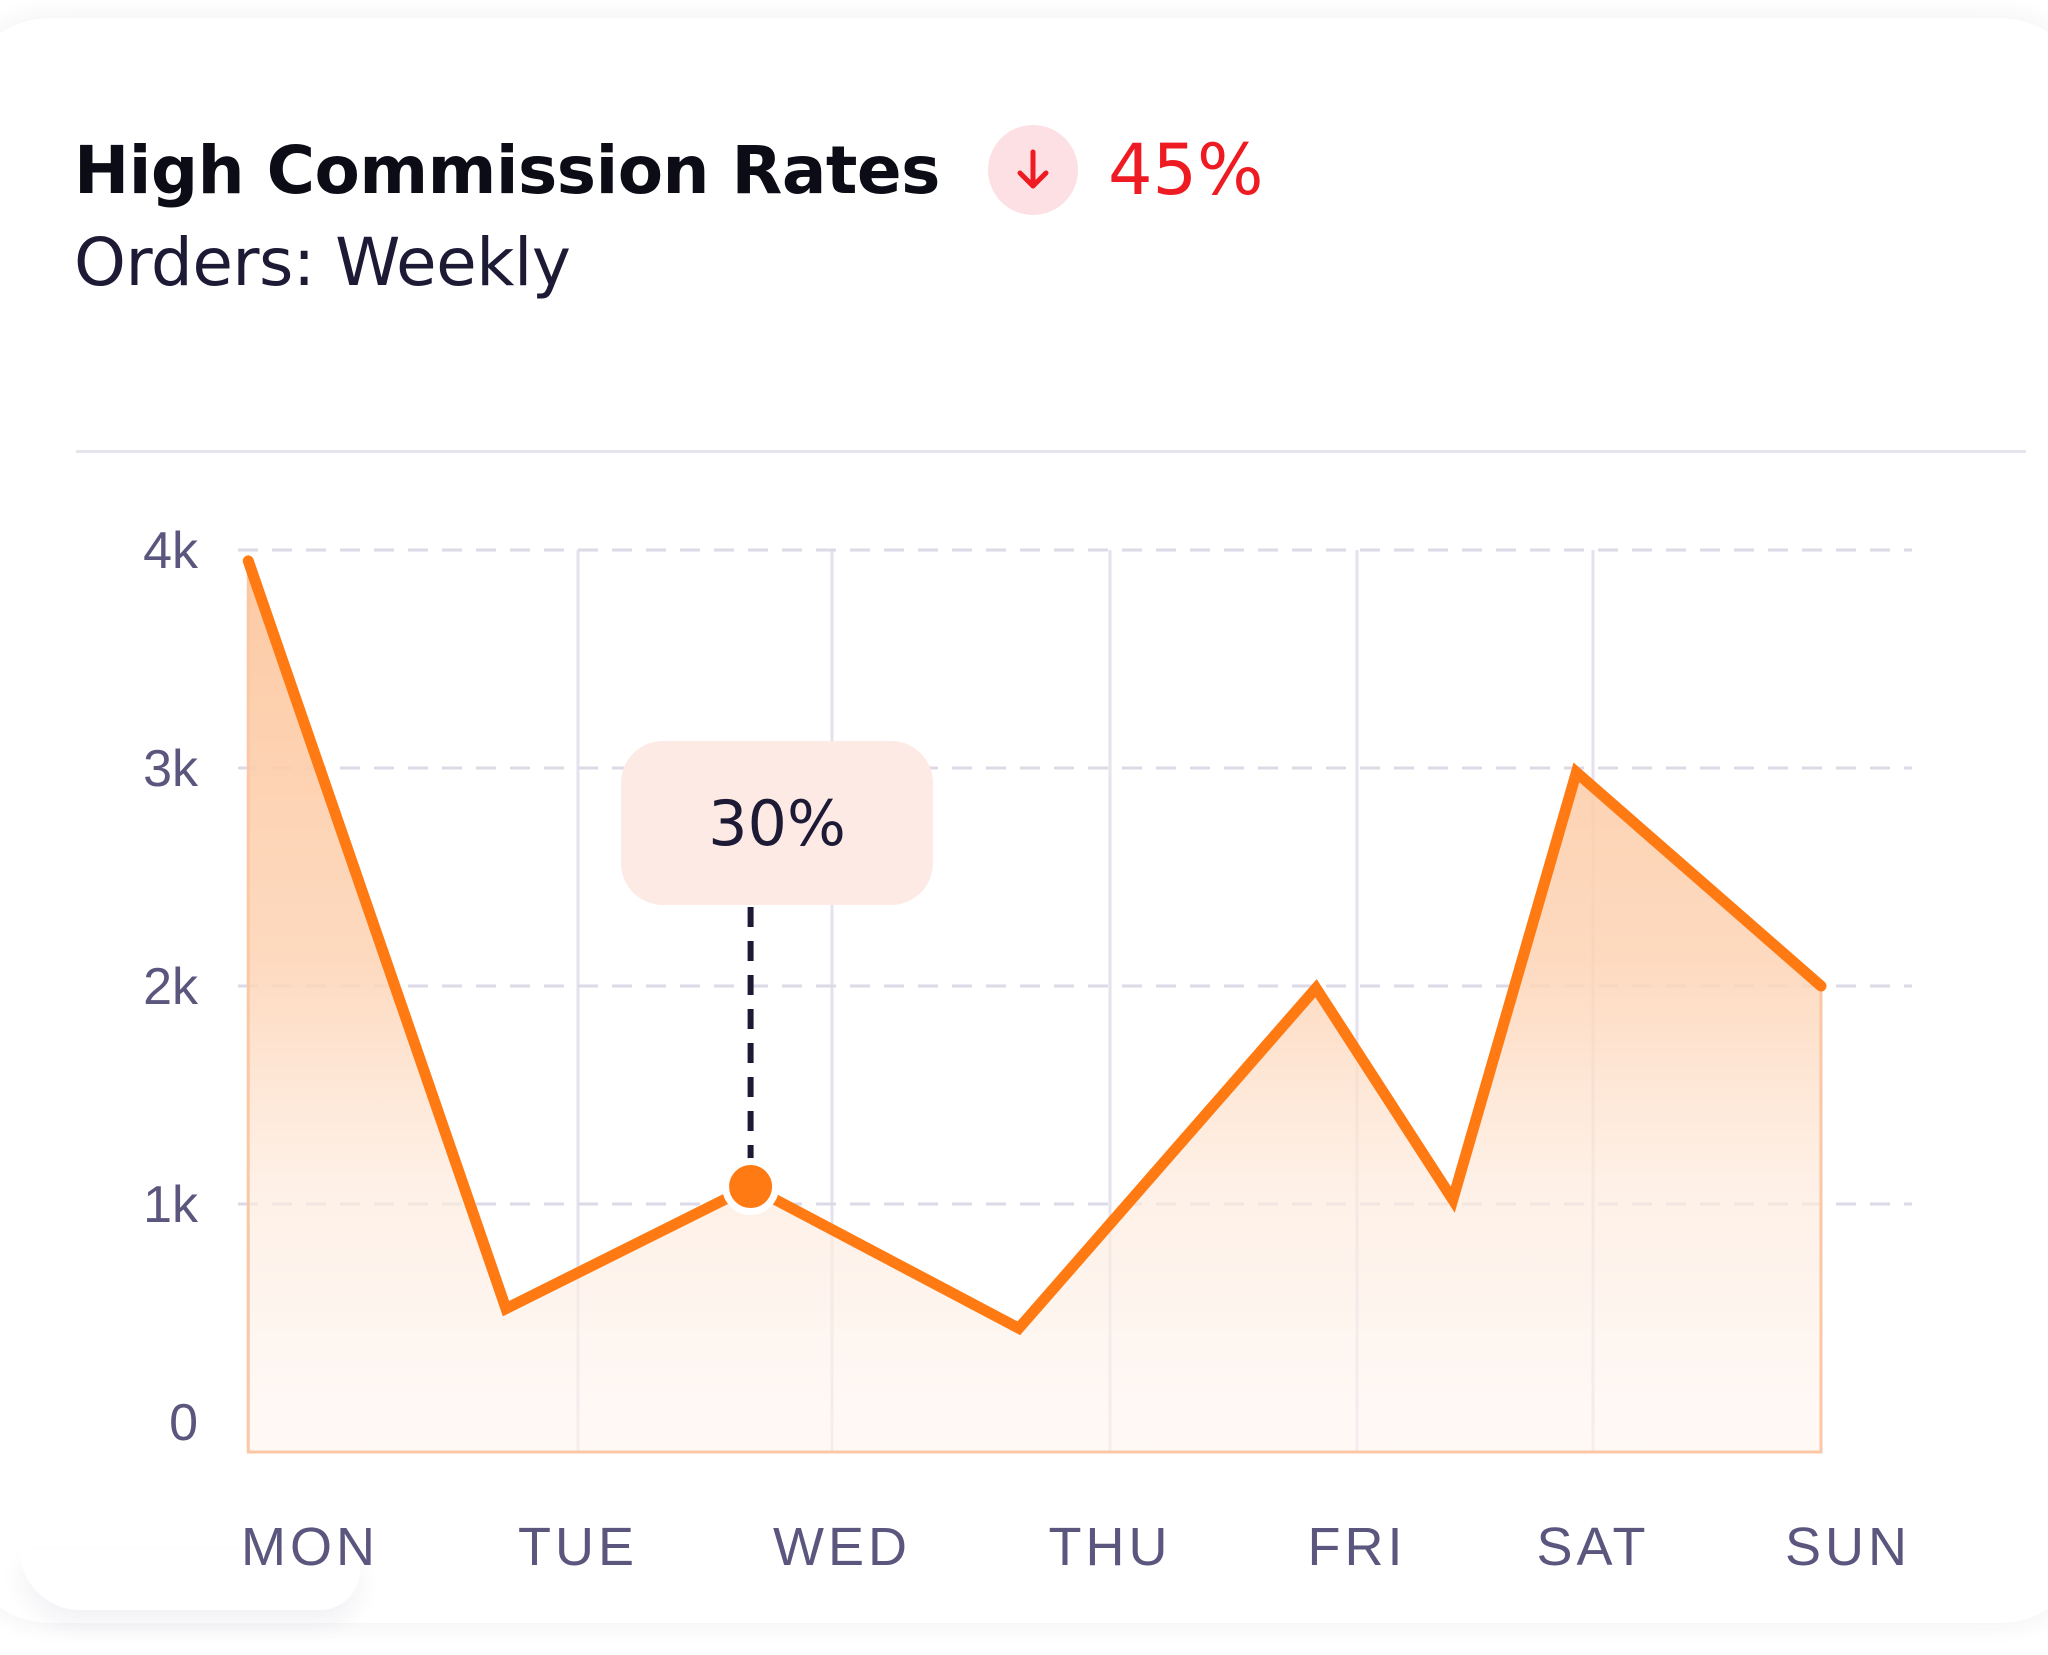 The height and width of the screenshot is (1655, 2048). Describe the element at coordinates (751, 1187) in the screenshot. I see `highlight-point` at that location.